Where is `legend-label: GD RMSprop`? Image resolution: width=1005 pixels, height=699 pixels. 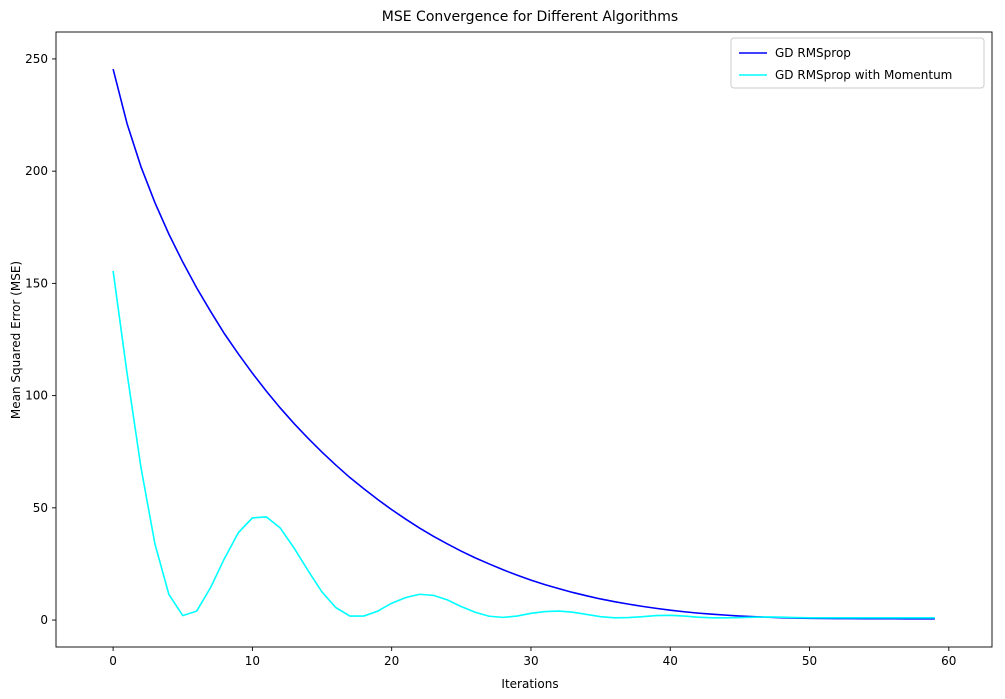 legend-label: GD RMSprop is located at coordinates (813, 53).